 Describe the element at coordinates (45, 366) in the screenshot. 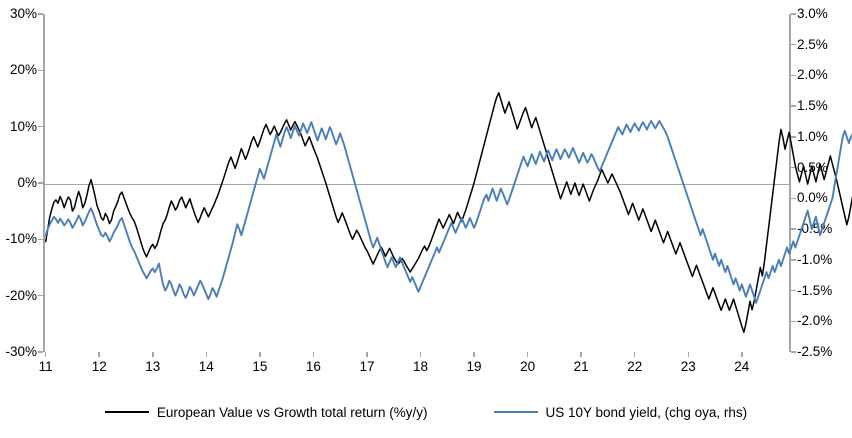

I see `x-tick-label: 11` at that location.